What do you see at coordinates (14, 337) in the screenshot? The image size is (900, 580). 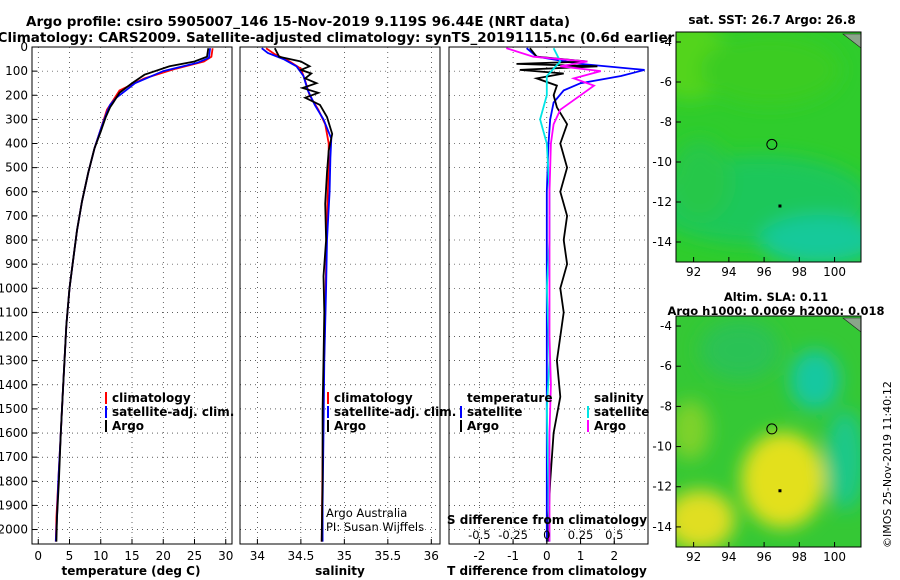 I see `y-tick-label: 1200` at bounding box center [14, 337].